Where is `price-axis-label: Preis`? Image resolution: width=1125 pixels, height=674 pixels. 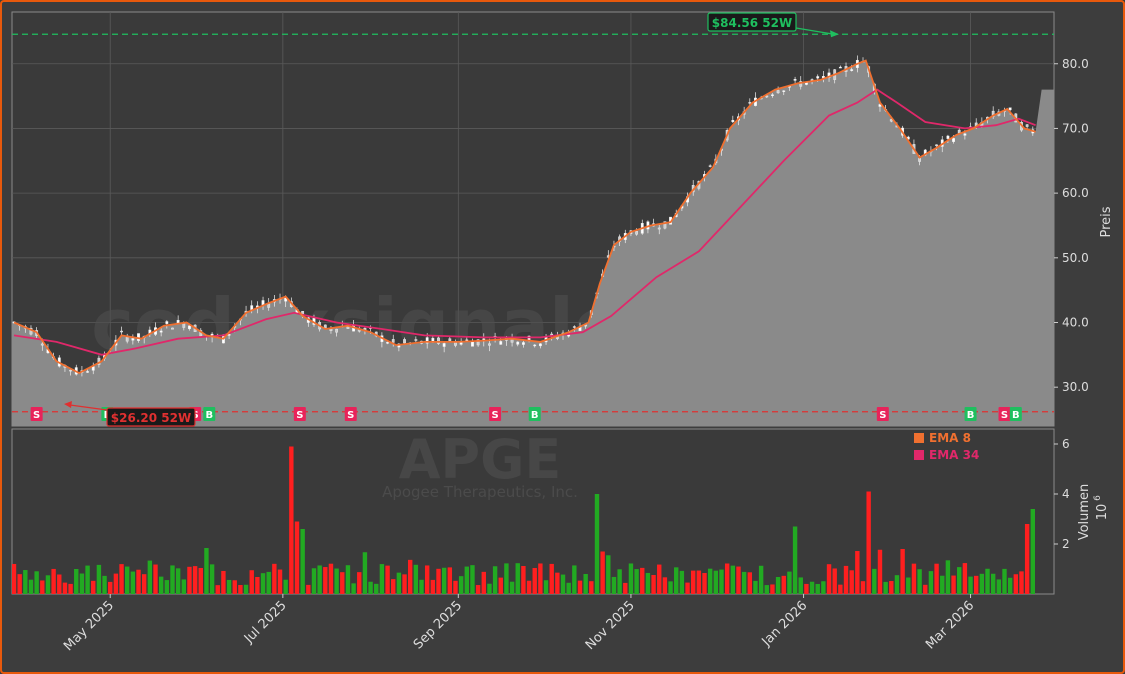 price-axis-label: Preis is located at coordinates (1106, 221).